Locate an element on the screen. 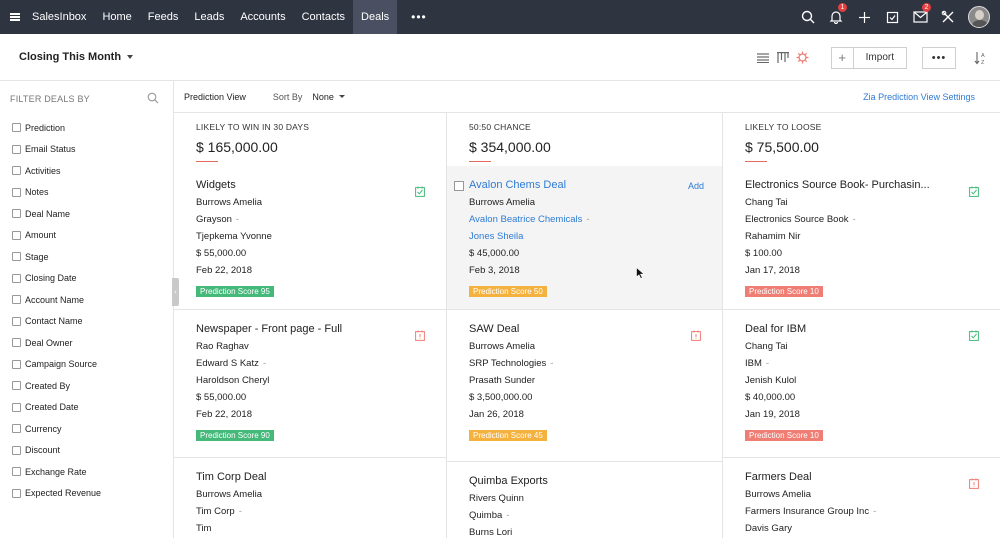 The height and width of the screenshot is (538, 1000). nav-item-salesinbox: SalesInbox is located at coordinates (59, 17).